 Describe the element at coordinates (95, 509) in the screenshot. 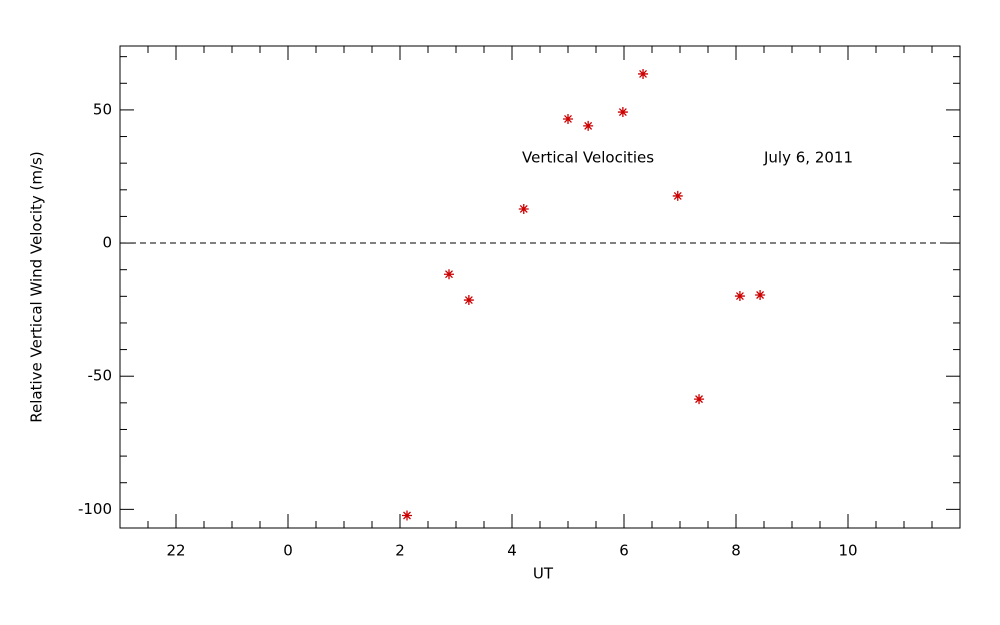

I see `y-tick-label: -100` at that location.